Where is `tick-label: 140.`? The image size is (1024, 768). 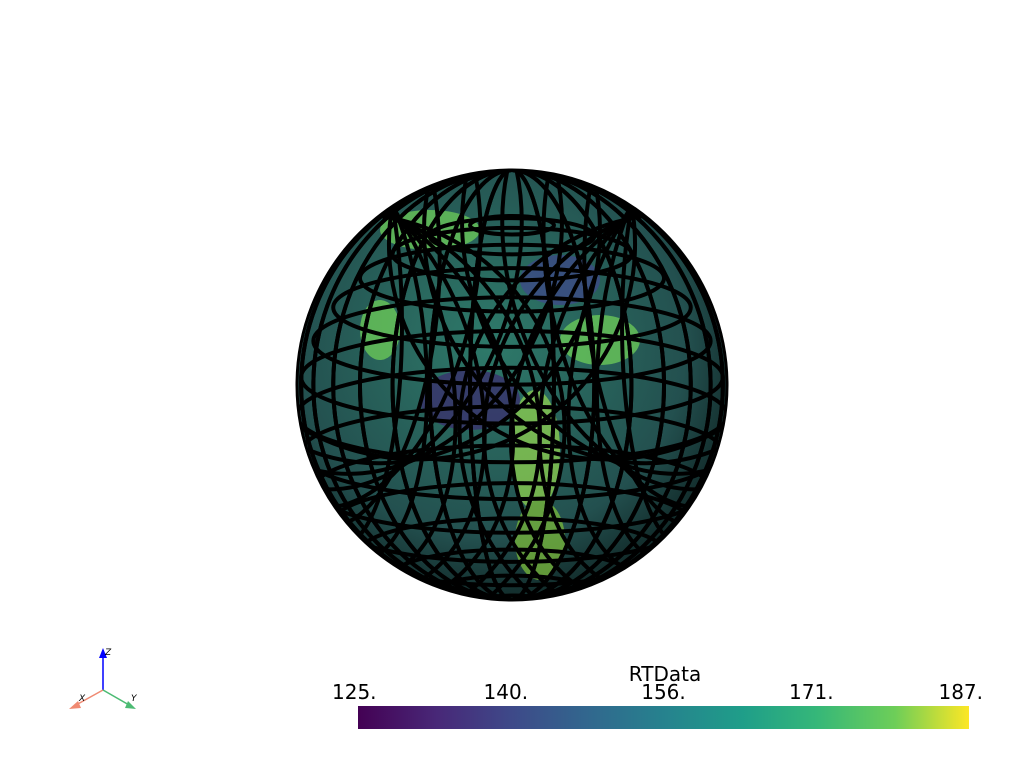
tick-label: 140. is located at coordinates (506, 692).